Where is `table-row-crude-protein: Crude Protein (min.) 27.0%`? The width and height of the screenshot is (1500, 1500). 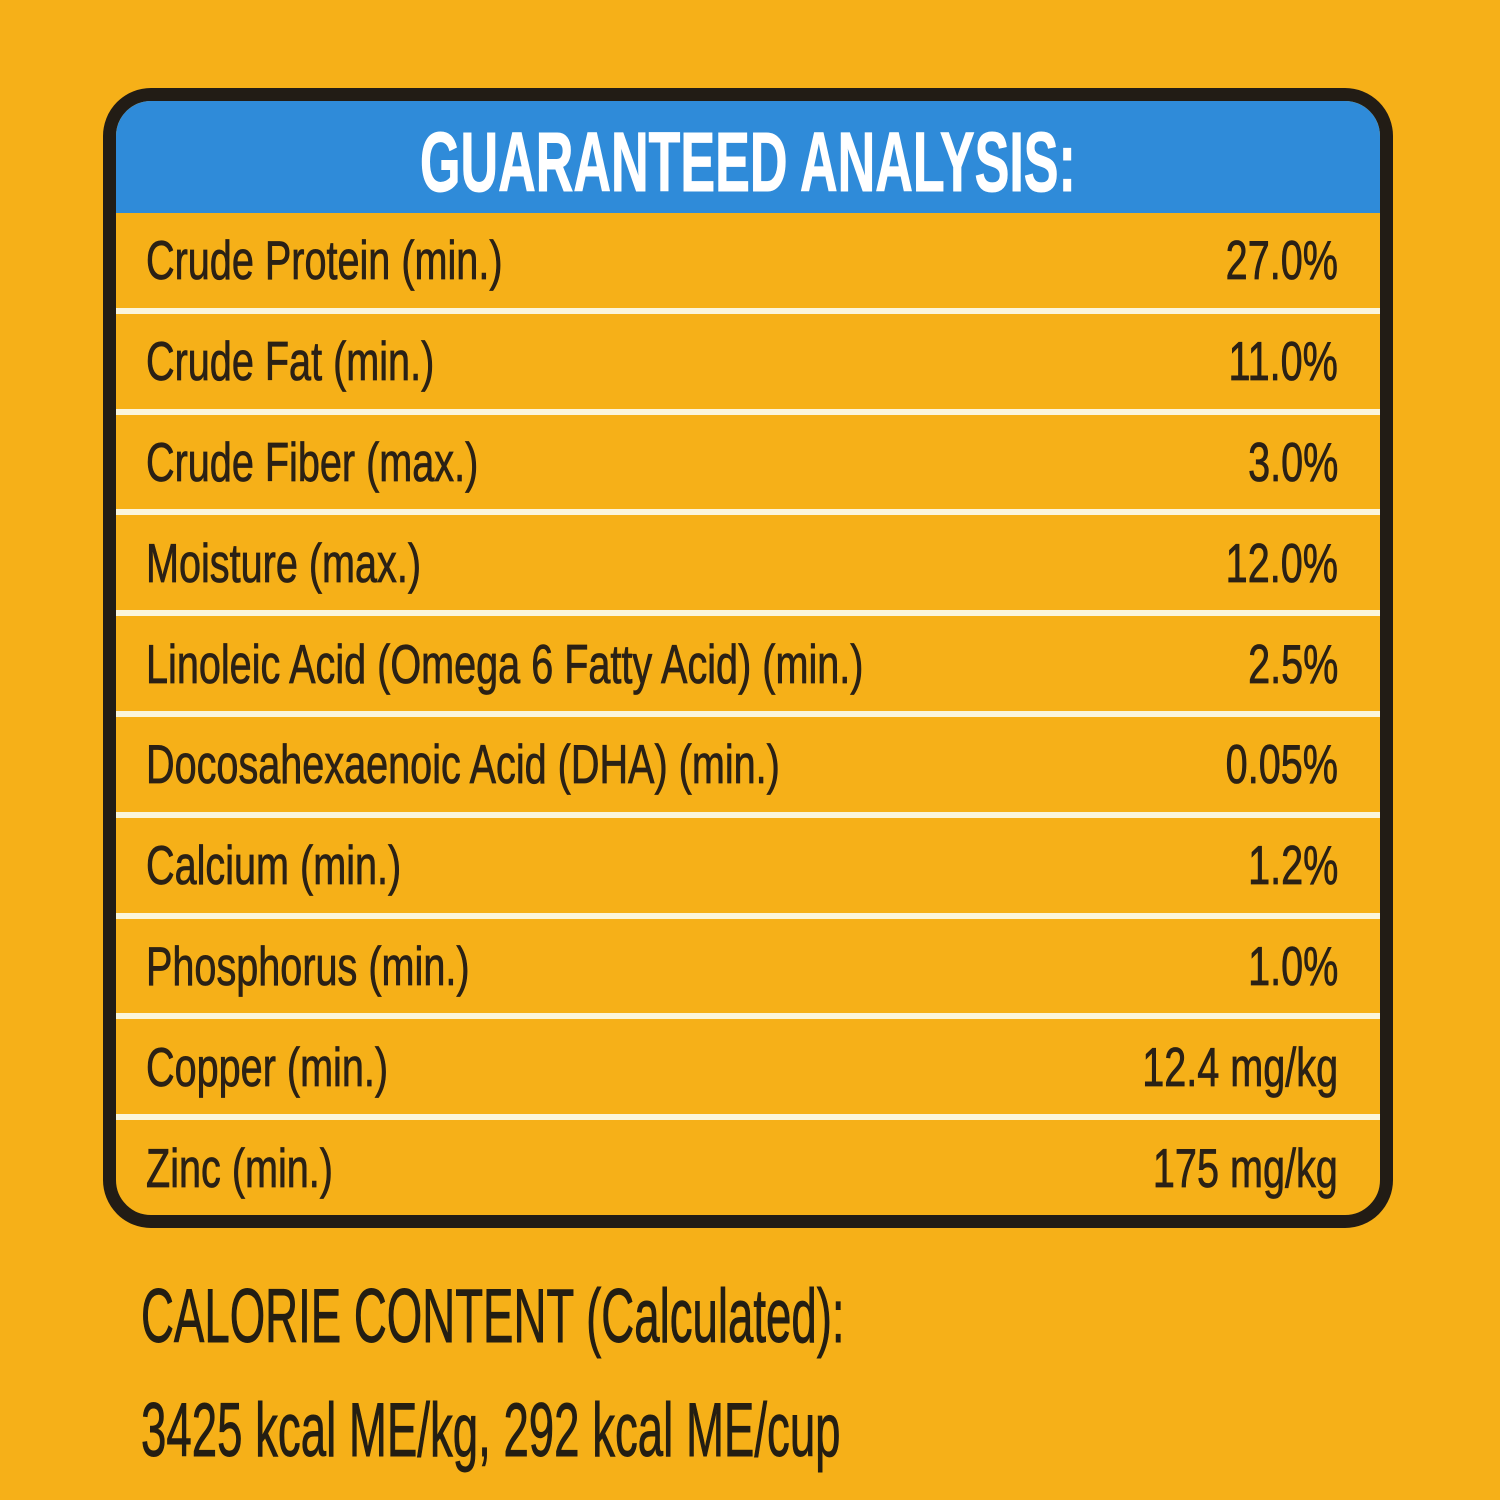
table-row-crude-protein: Crude Protein (min.) 27.0% is located at coordinates (748, 260).